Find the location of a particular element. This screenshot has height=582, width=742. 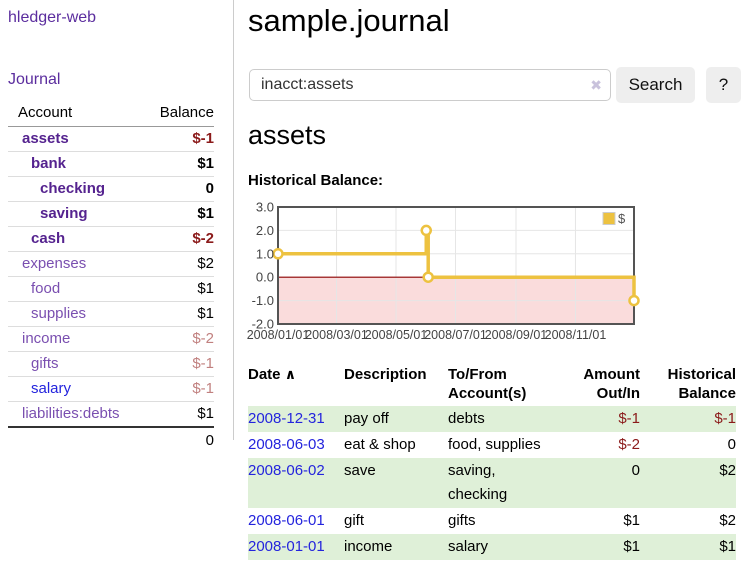

account-heading: assets is located at coordinates (287, 135).